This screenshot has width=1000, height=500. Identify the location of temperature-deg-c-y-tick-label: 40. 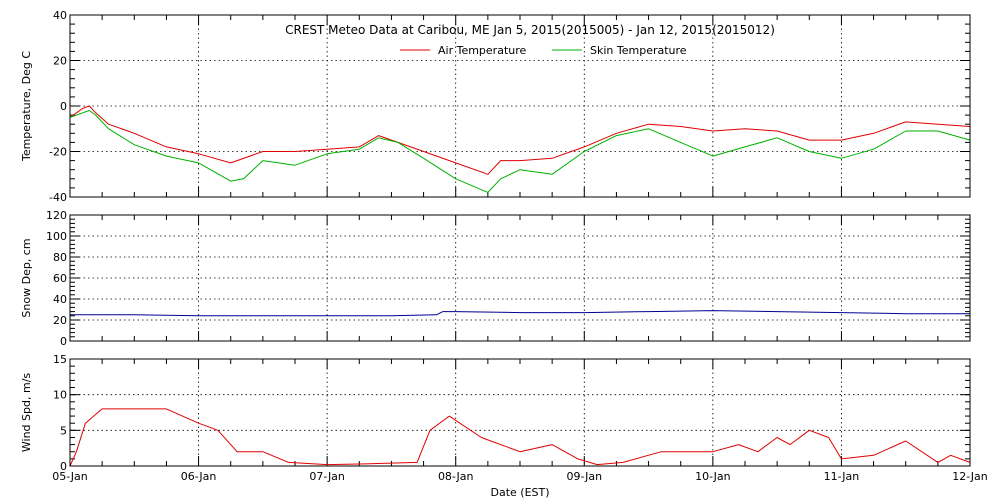
(60, 15).